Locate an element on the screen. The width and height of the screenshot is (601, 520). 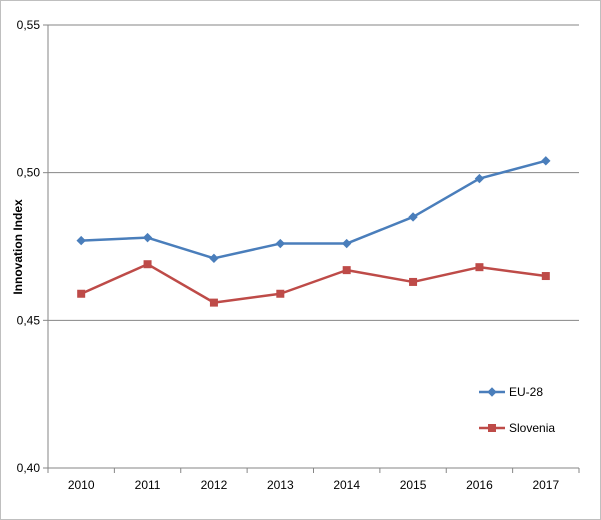
x-tick-label: 2017 is located at coordinates (545, 485).